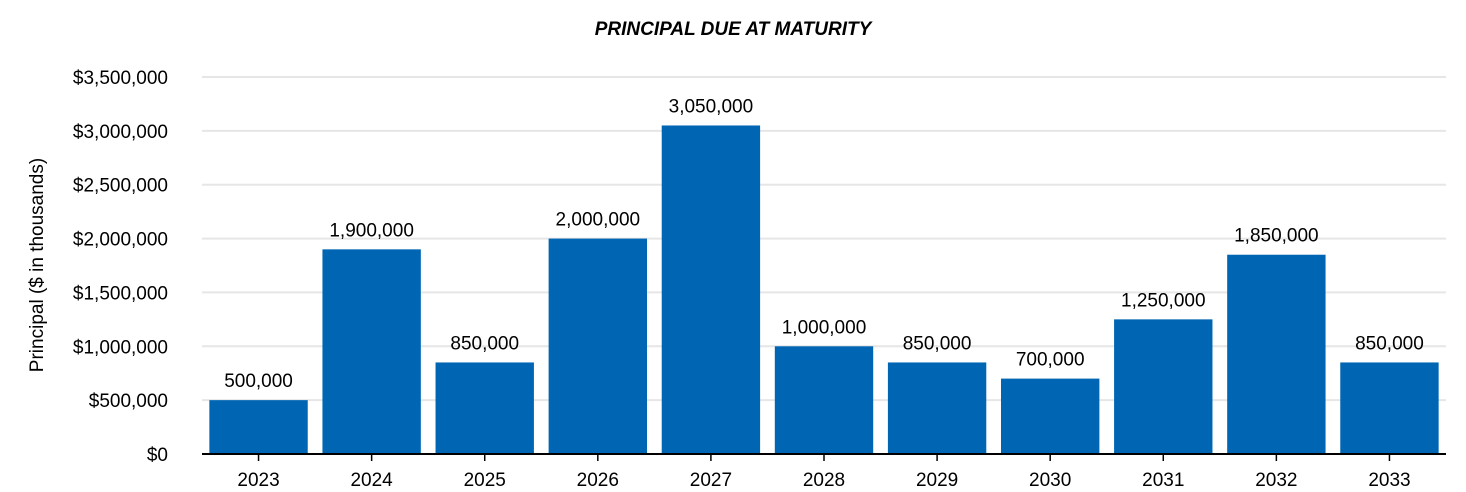  What do you see at coordinates (1276, 480) in the screenshot?
I see `x-tick-label: 2032` at bounding box center [1276, 480].